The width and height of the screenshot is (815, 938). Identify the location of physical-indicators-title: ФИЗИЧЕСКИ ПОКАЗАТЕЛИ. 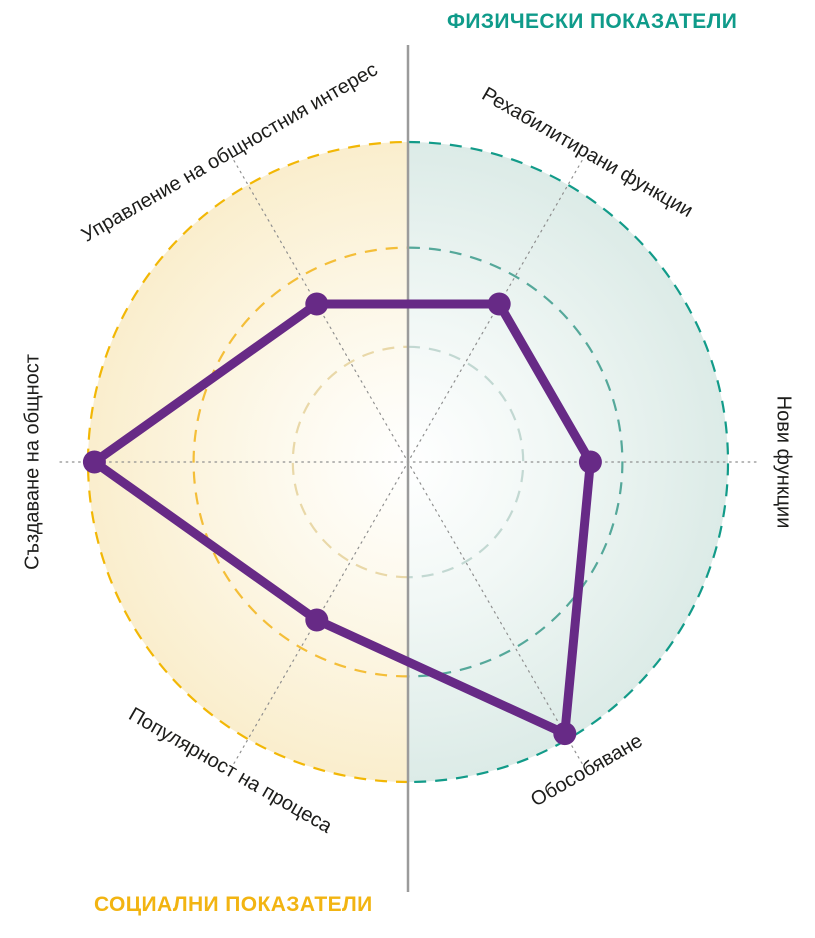
(592, 21).